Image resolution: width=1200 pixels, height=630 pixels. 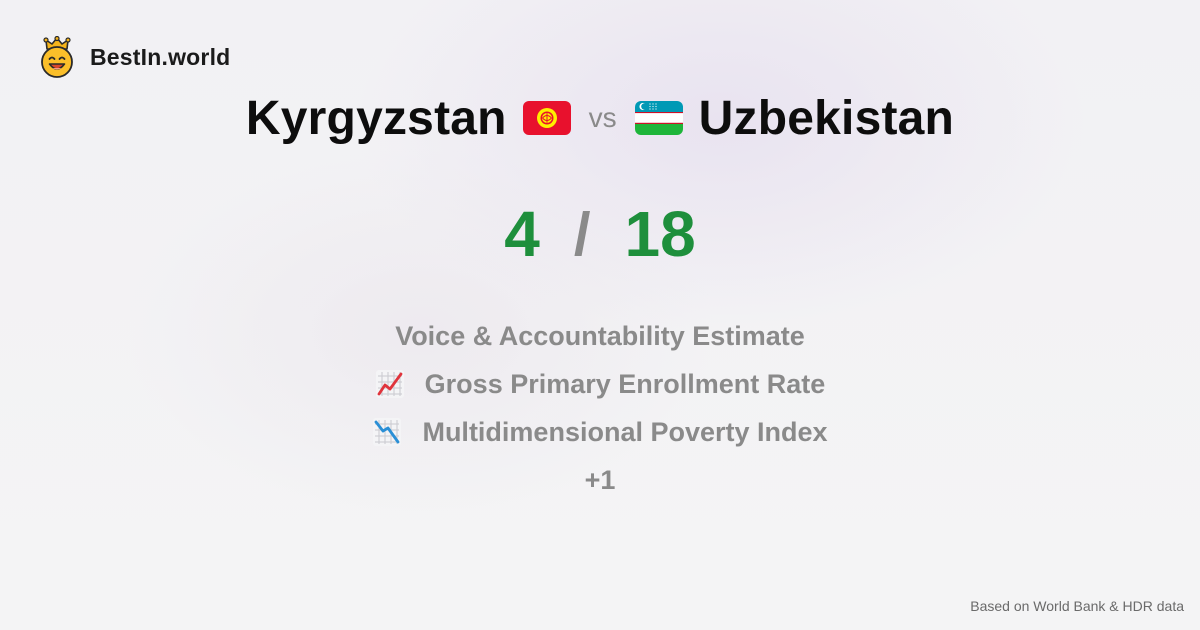 I want to click on chart-increasing-icon, so click(x=389, y=384).